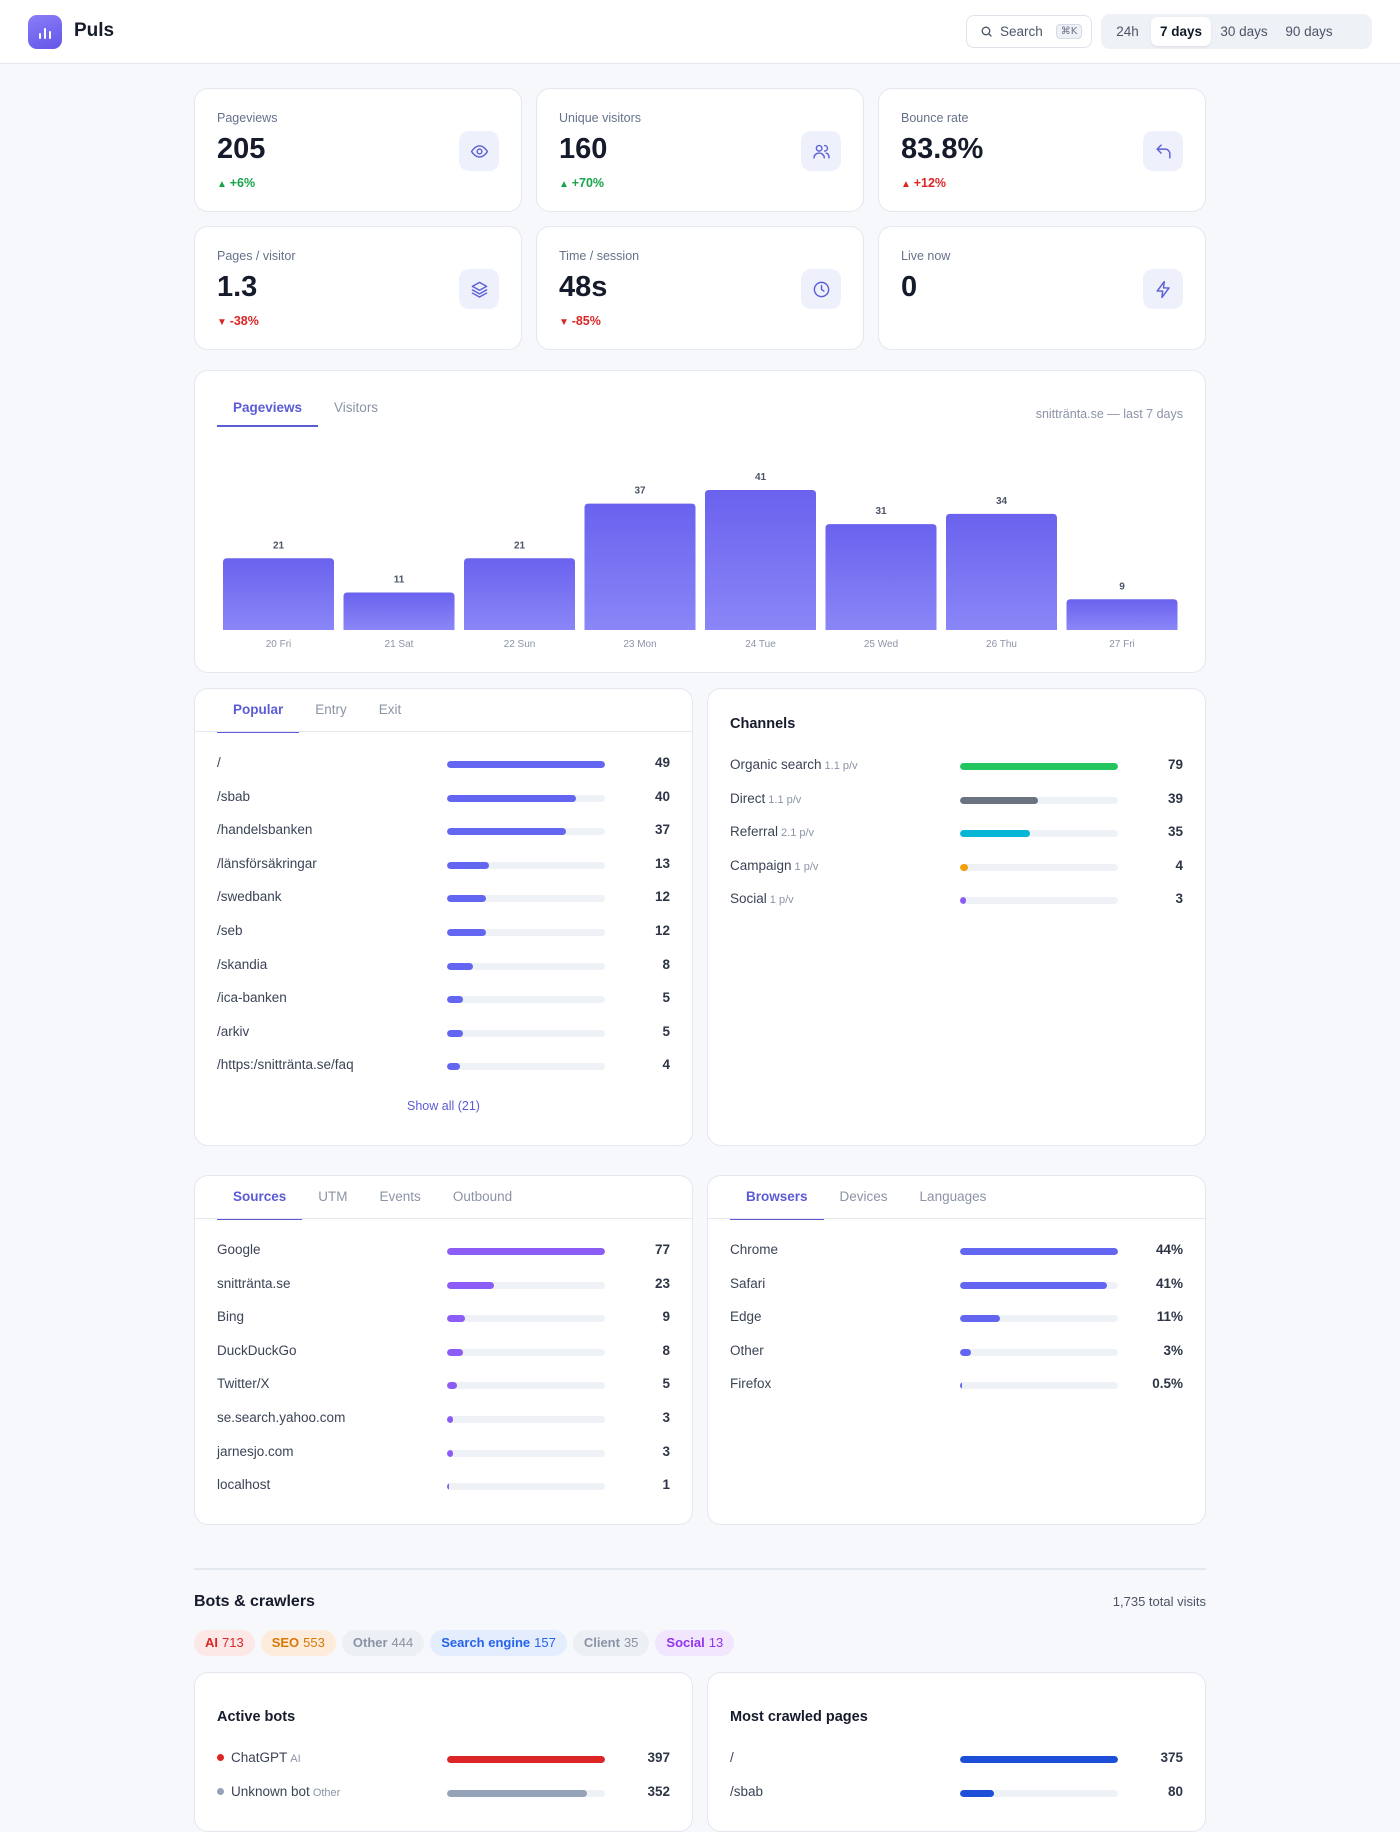 The height and width of the screenshot is (1832, 1400). Describe the element at coordinates (746, 1316) in the screenshot. I see `list-item-name: Edge` at that location.